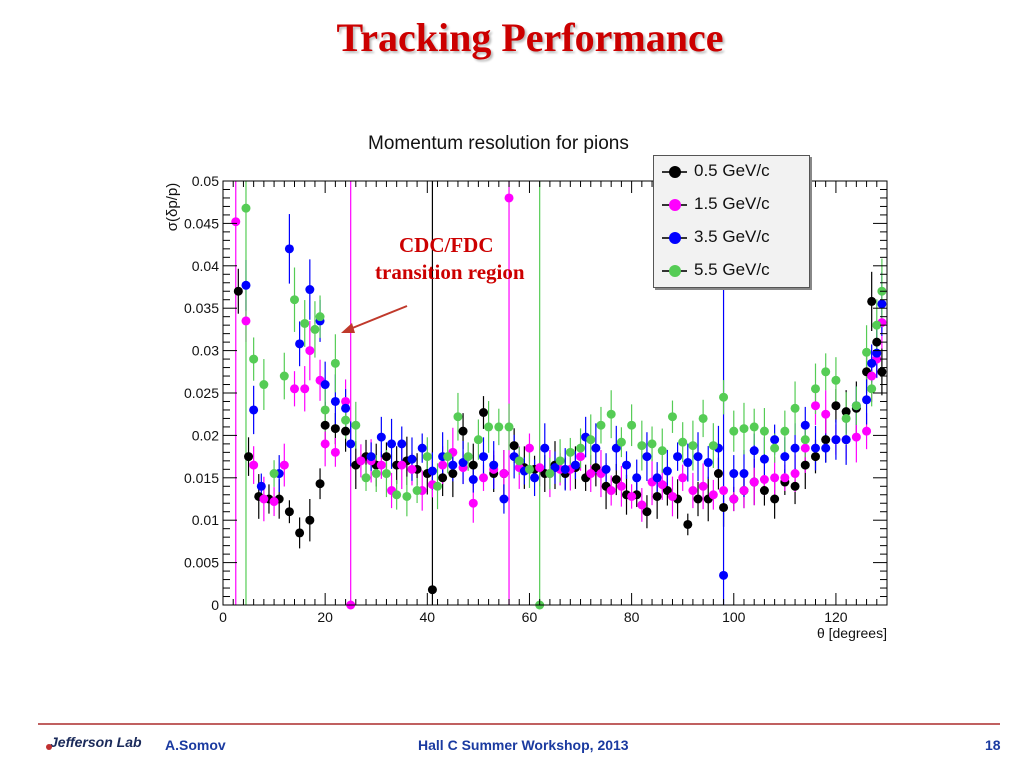  I want to click on y-tick-label: 0.015, so click(201, 478).